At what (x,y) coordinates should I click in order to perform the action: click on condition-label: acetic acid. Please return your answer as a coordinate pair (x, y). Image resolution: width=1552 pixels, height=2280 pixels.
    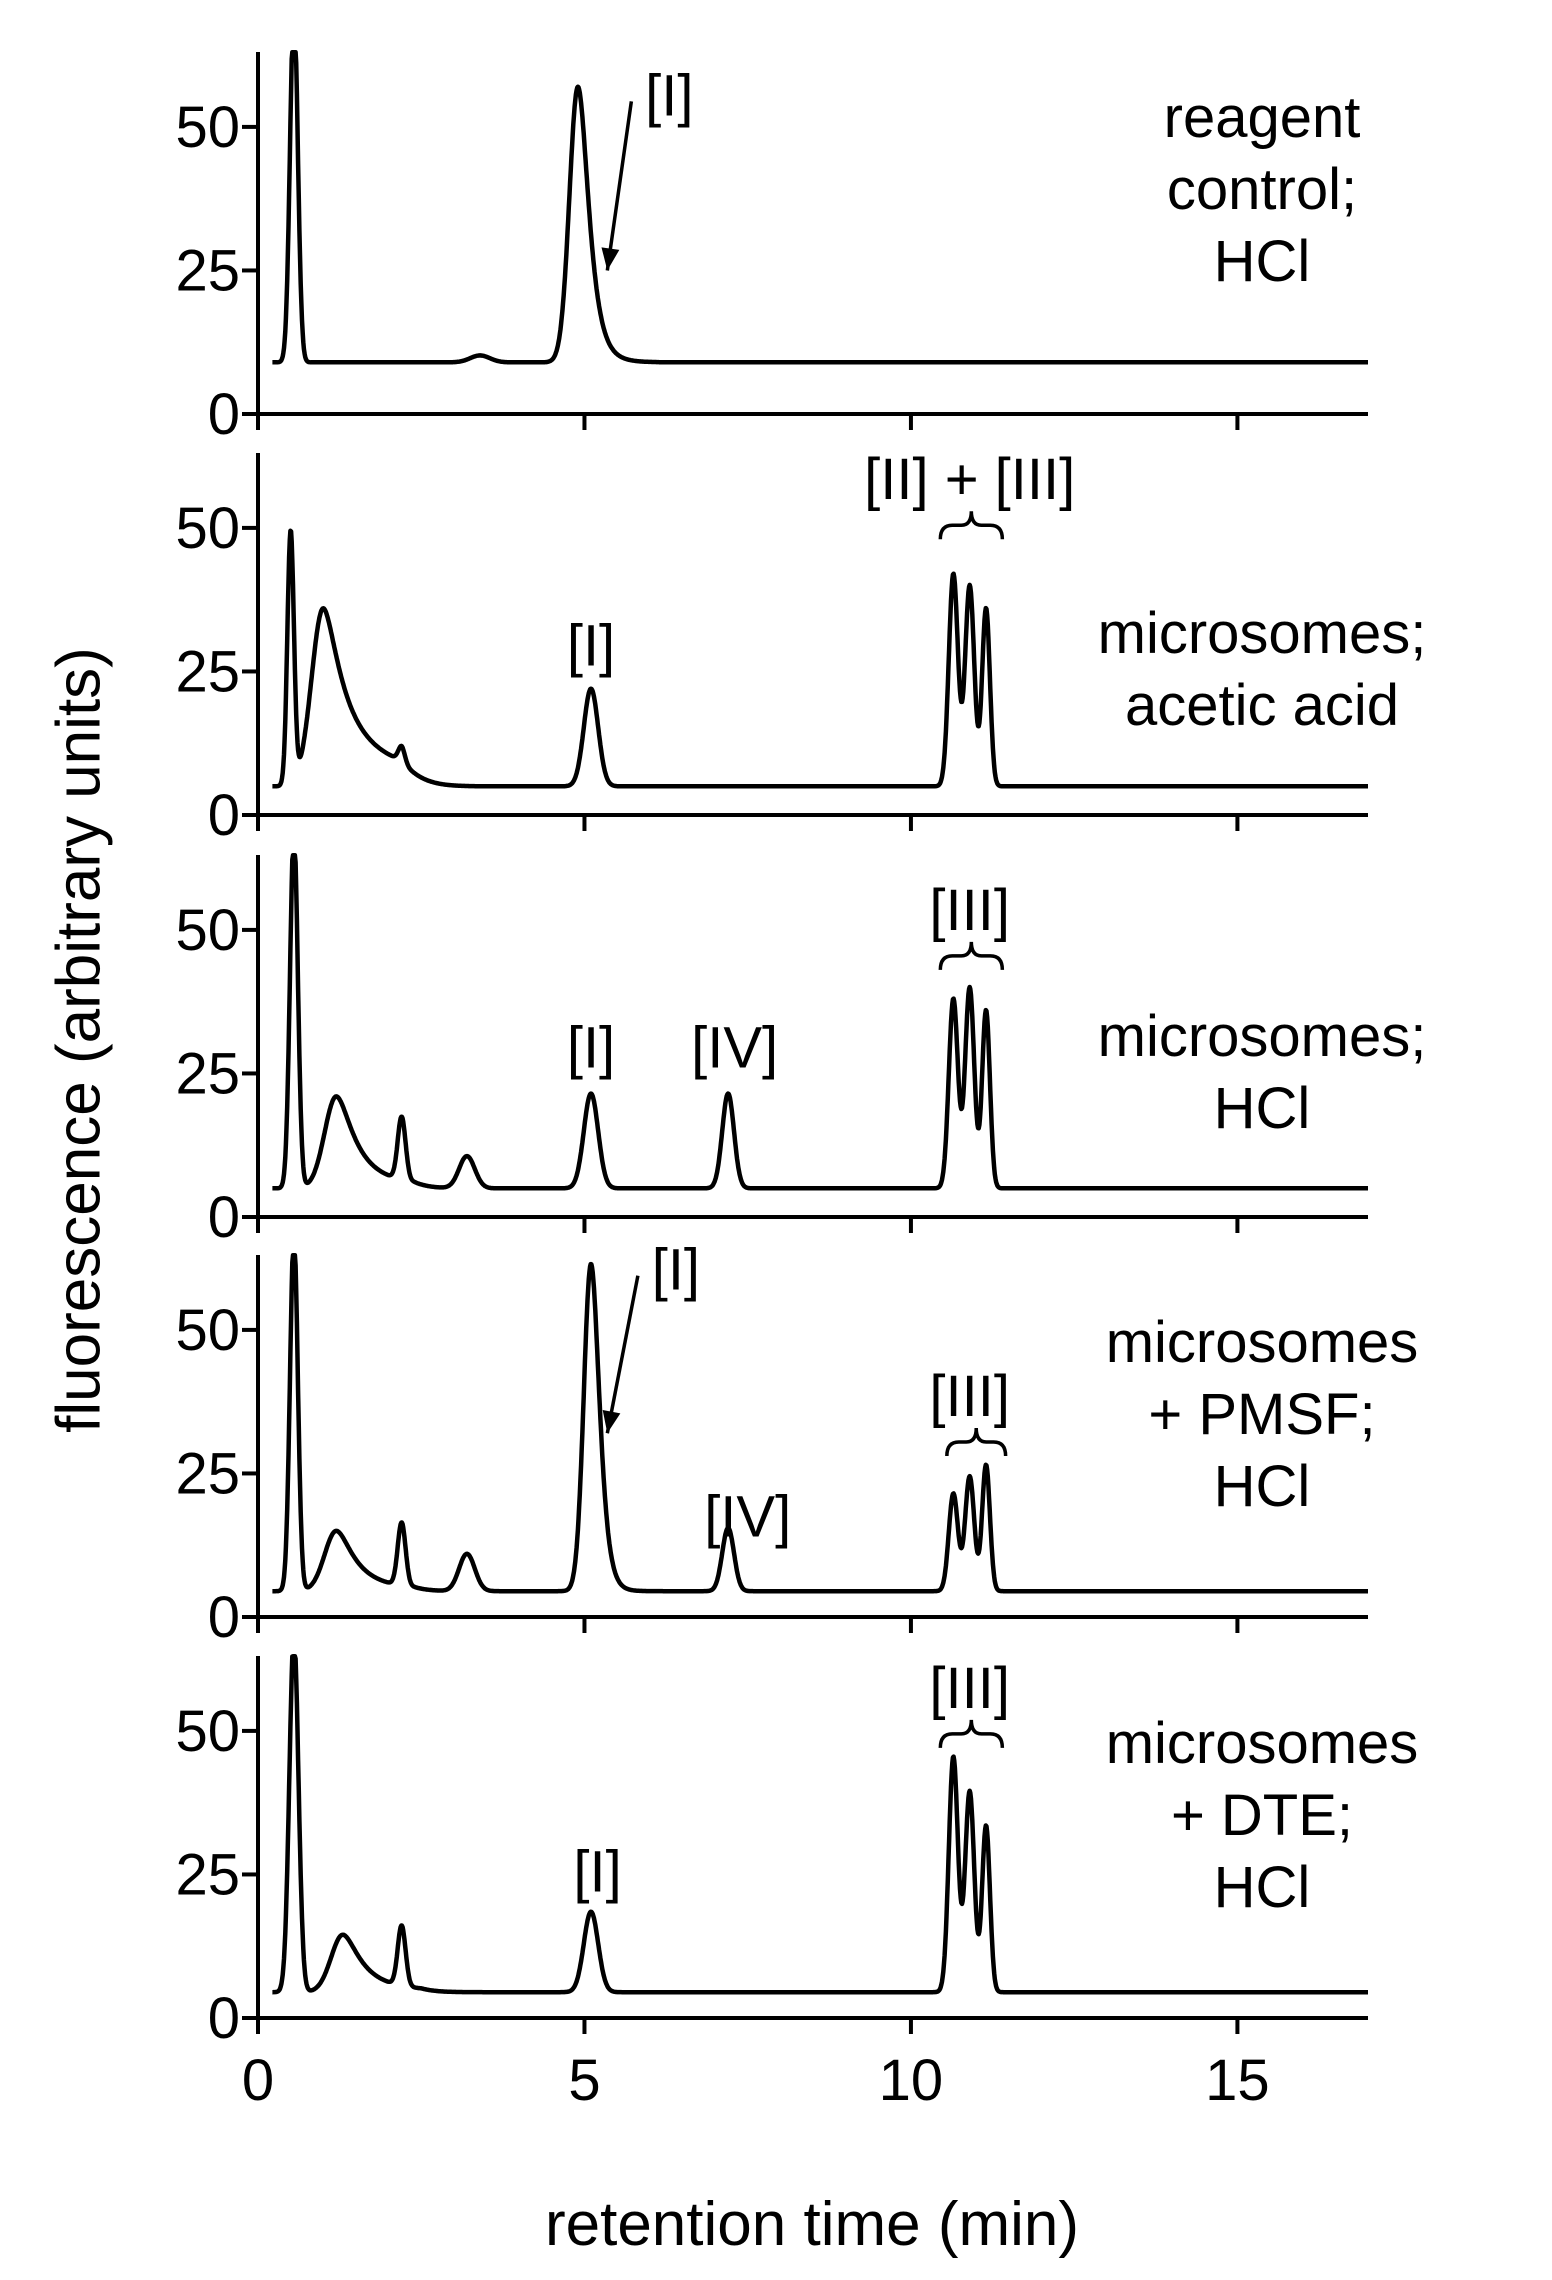
    Looking at the image, I should click on (1262, 705).